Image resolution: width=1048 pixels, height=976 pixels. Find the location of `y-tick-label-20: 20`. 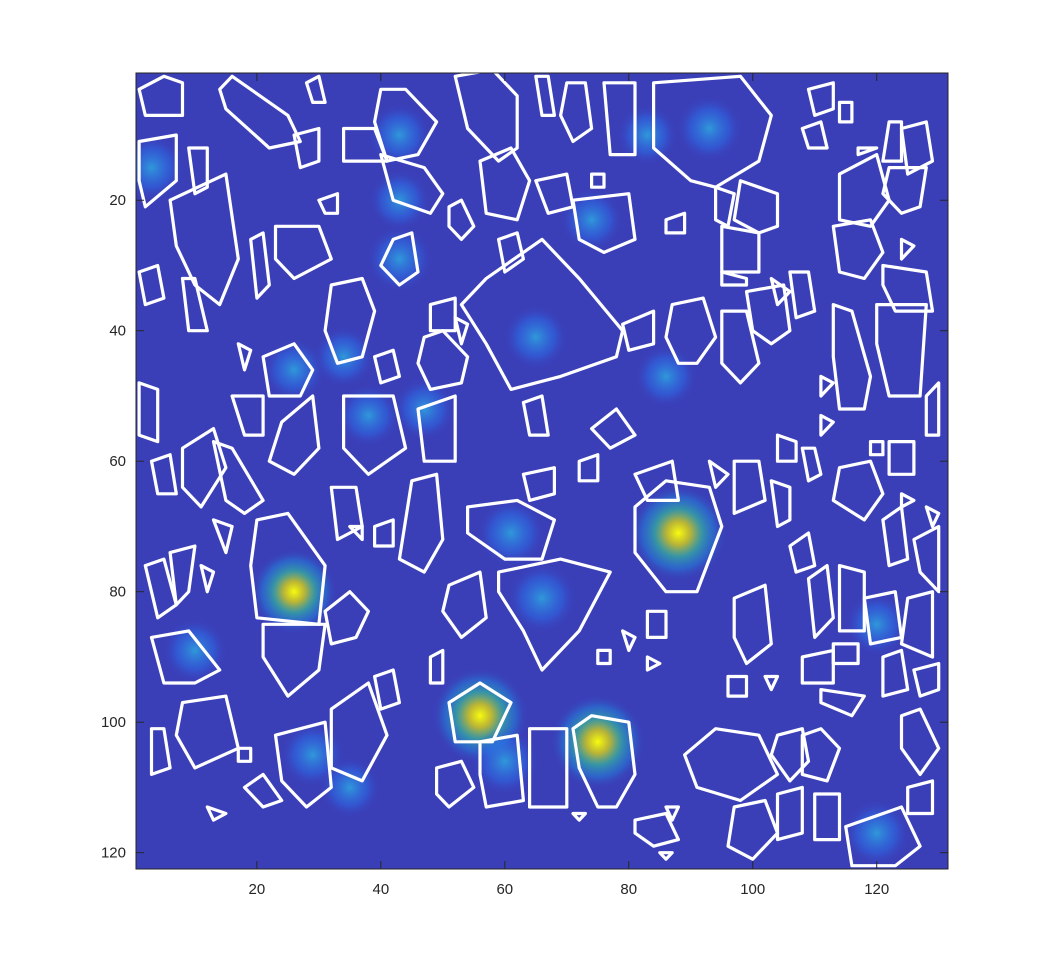

y-tick-label-20: 20 is located at coordinates (117, 200).